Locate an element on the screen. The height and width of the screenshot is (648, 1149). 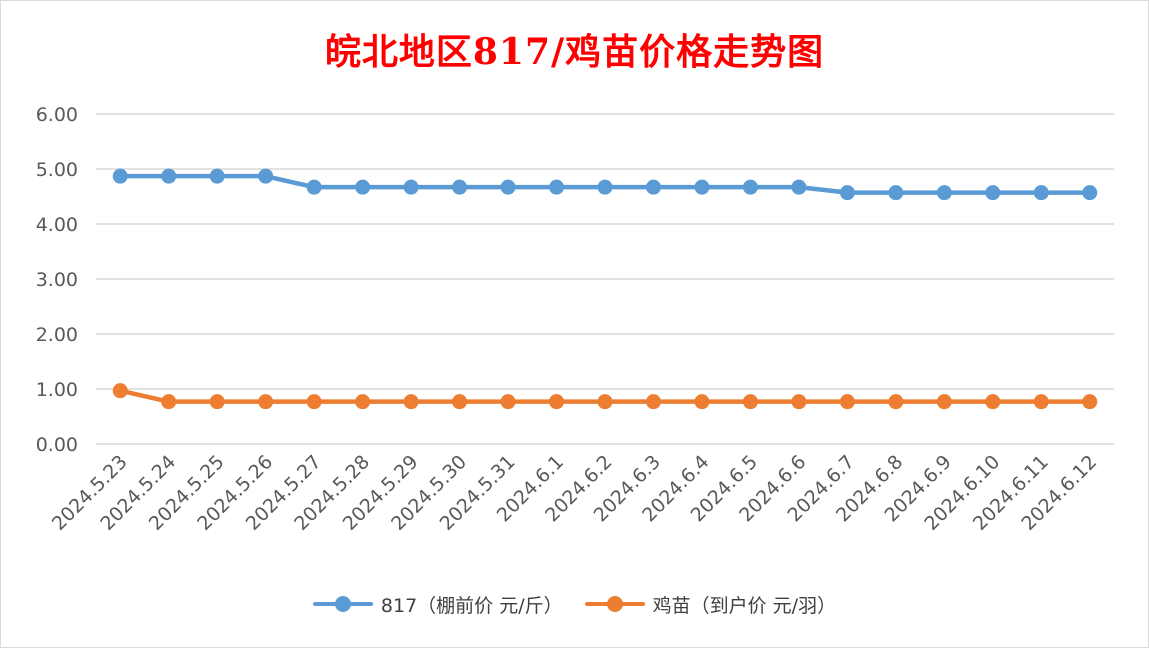
legend-item-chick: 鸡苗（到户价 元/羽） is located at coordinates (710, 604).